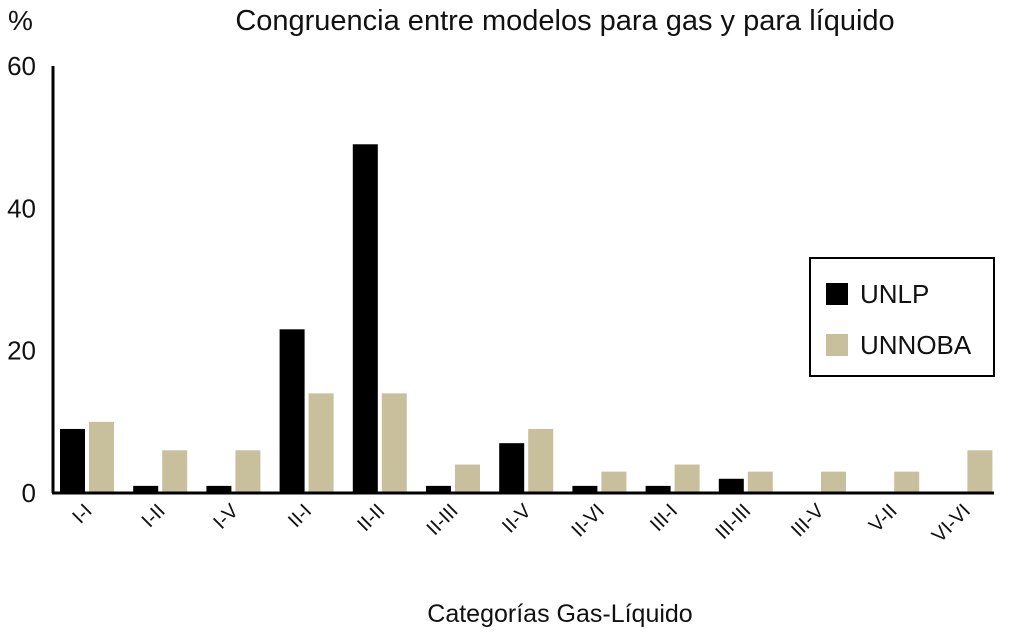 Image resolution: width=1024 pixels, height=633 pixels. I want to click on legend: UNLP UNNOBA, so click(902, 317).